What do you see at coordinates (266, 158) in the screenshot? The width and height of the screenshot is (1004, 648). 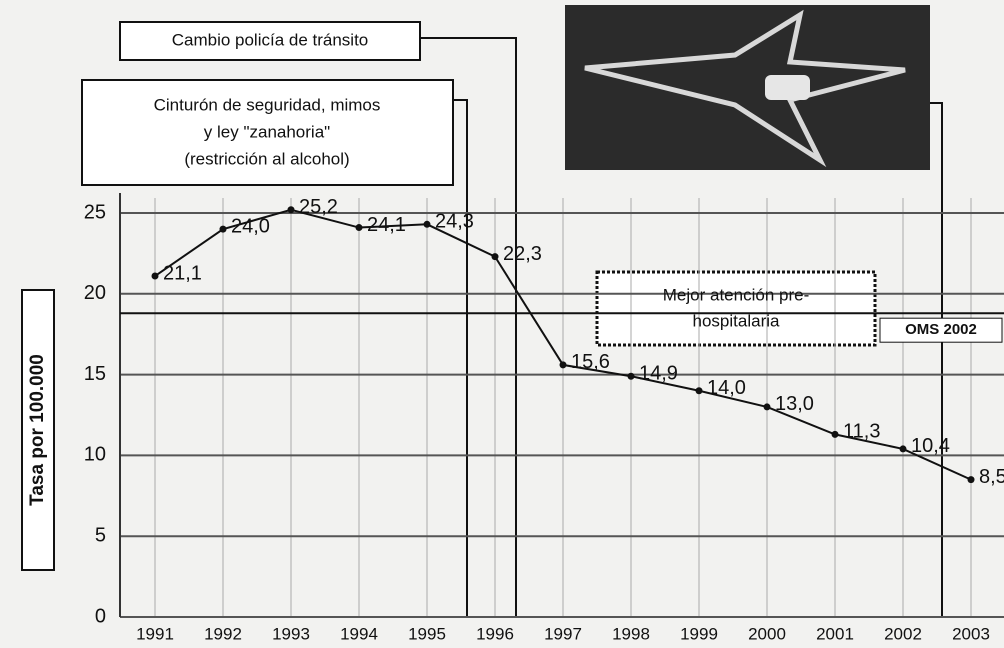 I see `annotation-text: (restricción al alcohol)` at bounding box center [266, 158].